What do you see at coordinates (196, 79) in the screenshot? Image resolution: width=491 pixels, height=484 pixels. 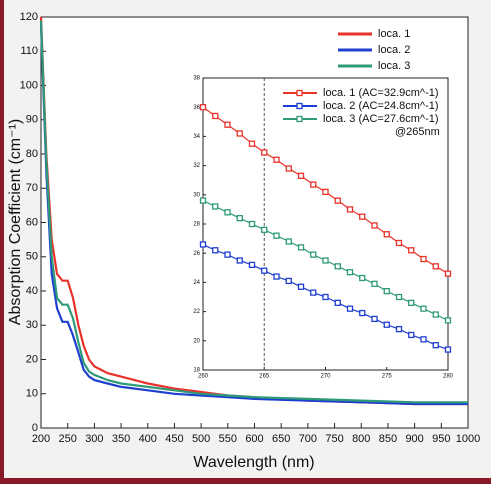 I see `y-tick-label: 38` at bounding box center [196, 79].